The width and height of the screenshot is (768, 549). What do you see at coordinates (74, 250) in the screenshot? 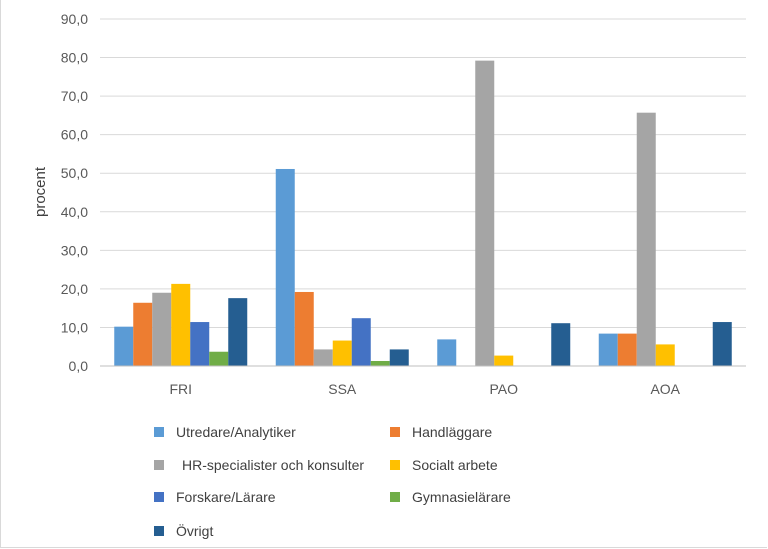
I see `y-tick-label: 30,0` at bounding box center [74, 250].